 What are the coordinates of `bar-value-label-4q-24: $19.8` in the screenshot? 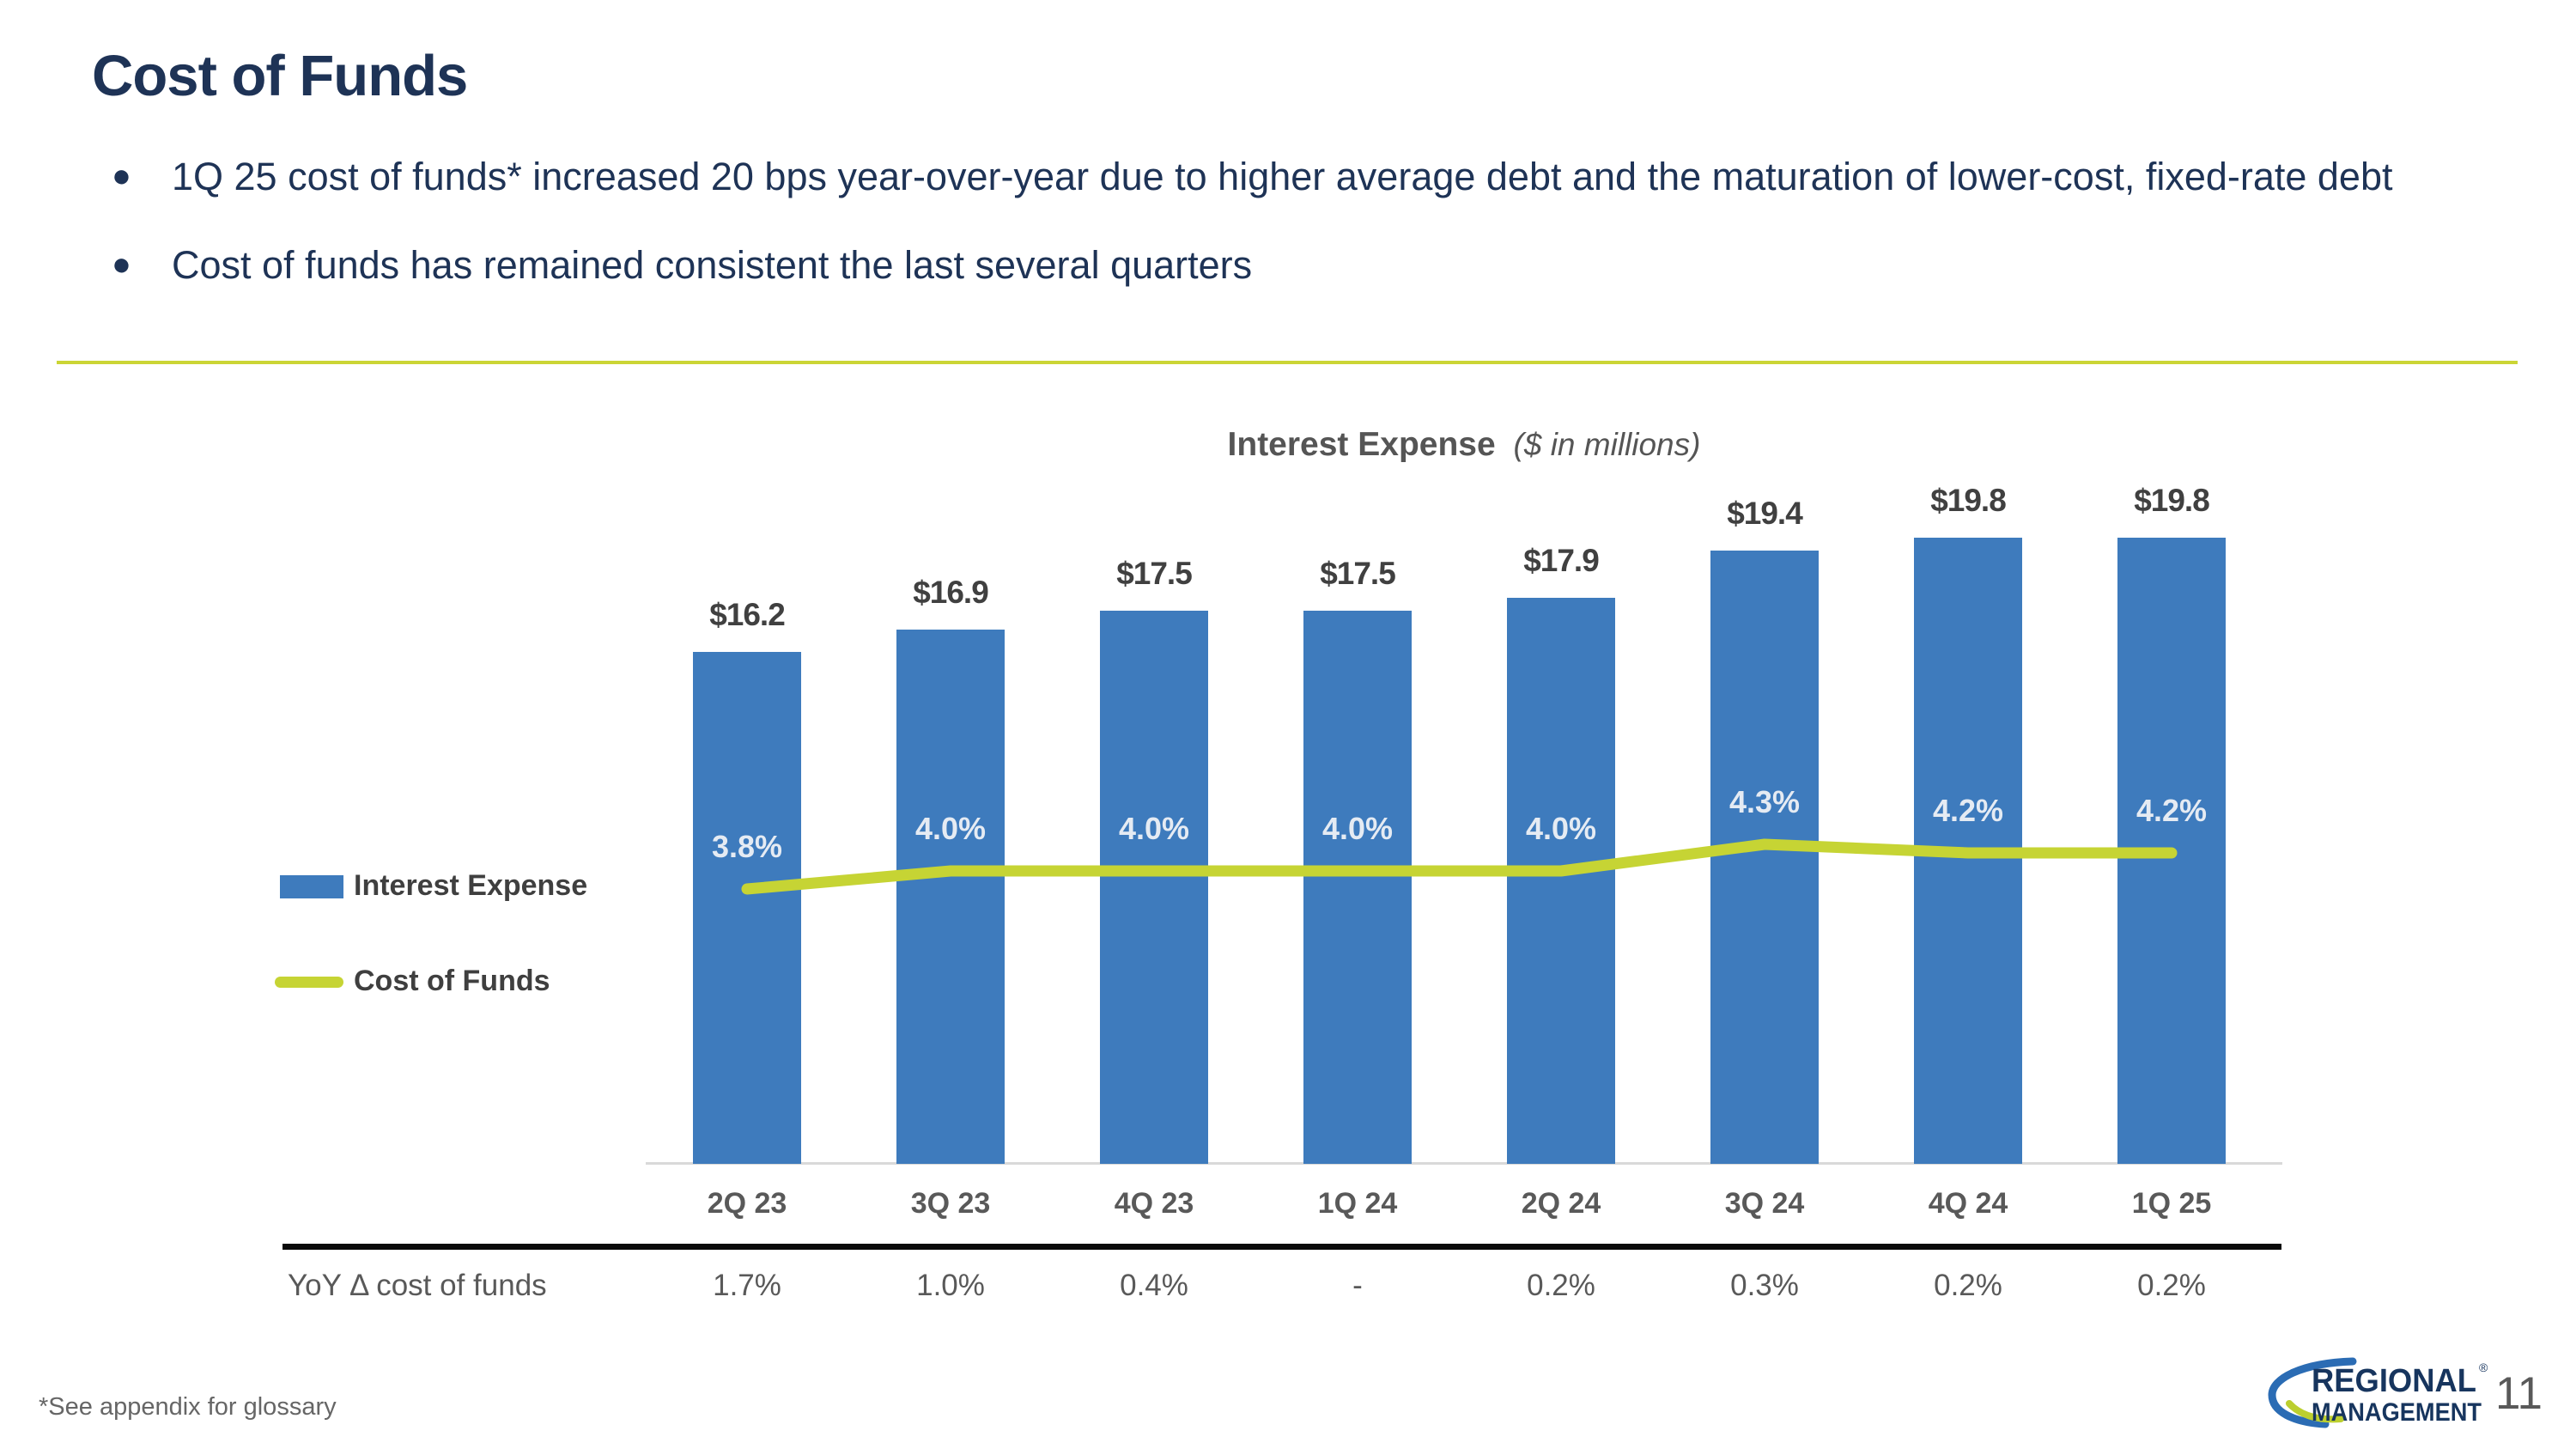 It's located at (1968, 500).